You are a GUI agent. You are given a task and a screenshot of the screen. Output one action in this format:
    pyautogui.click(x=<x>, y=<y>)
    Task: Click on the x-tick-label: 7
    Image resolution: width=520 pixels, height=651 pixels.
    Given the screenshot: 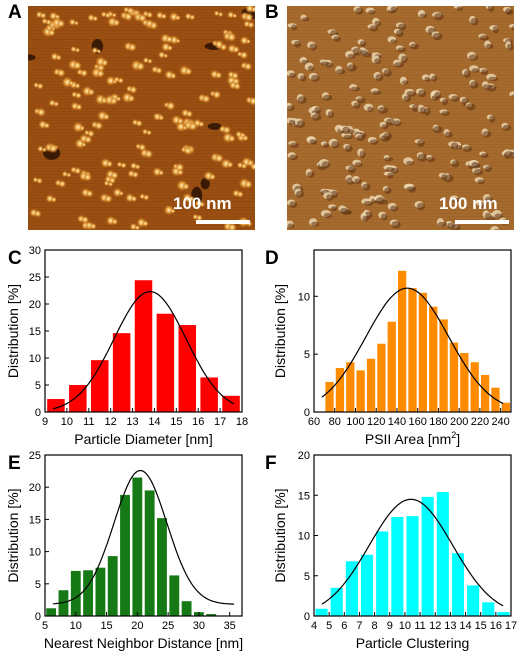 What is the action you would take?
    pyautogui.click(x=359, y=626)
    